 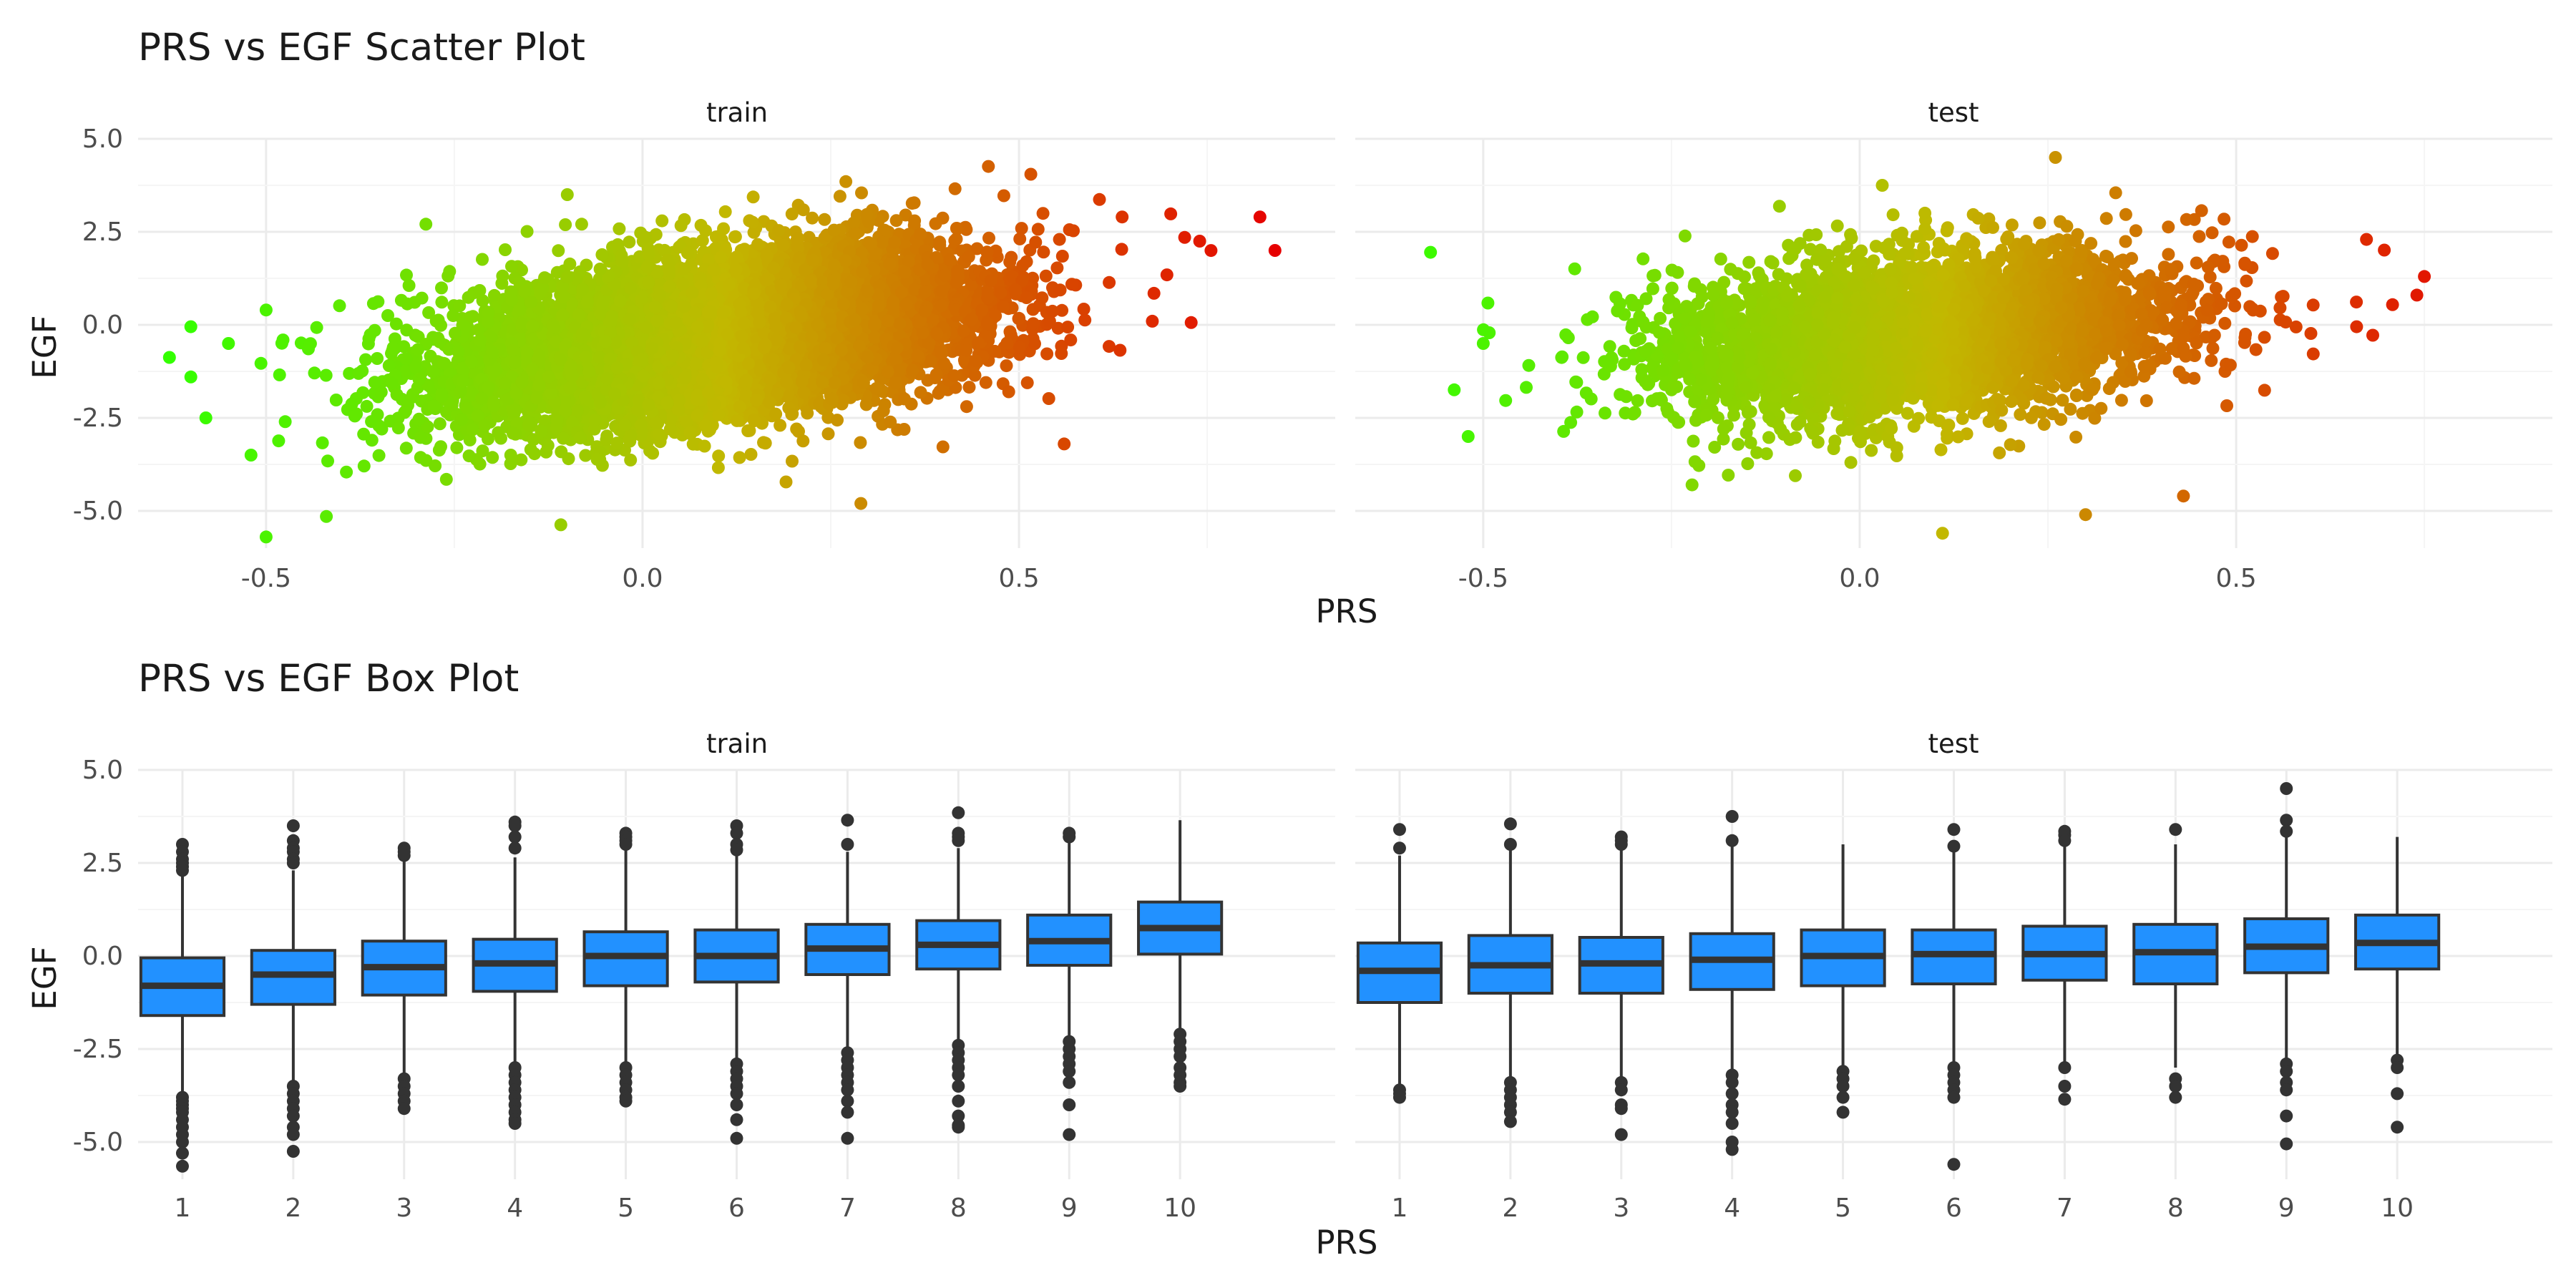 I want to click on scatter-train-strip-label: train, so click(x=737, y=112).